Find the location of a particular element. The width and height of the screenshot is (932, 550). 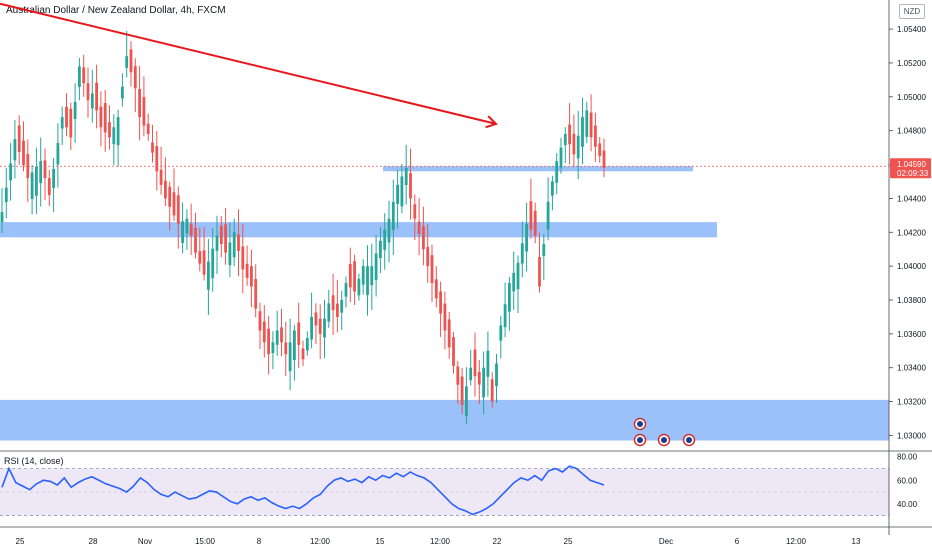

price-tick-label: 1.03800 is located at coordinates (911, 300).